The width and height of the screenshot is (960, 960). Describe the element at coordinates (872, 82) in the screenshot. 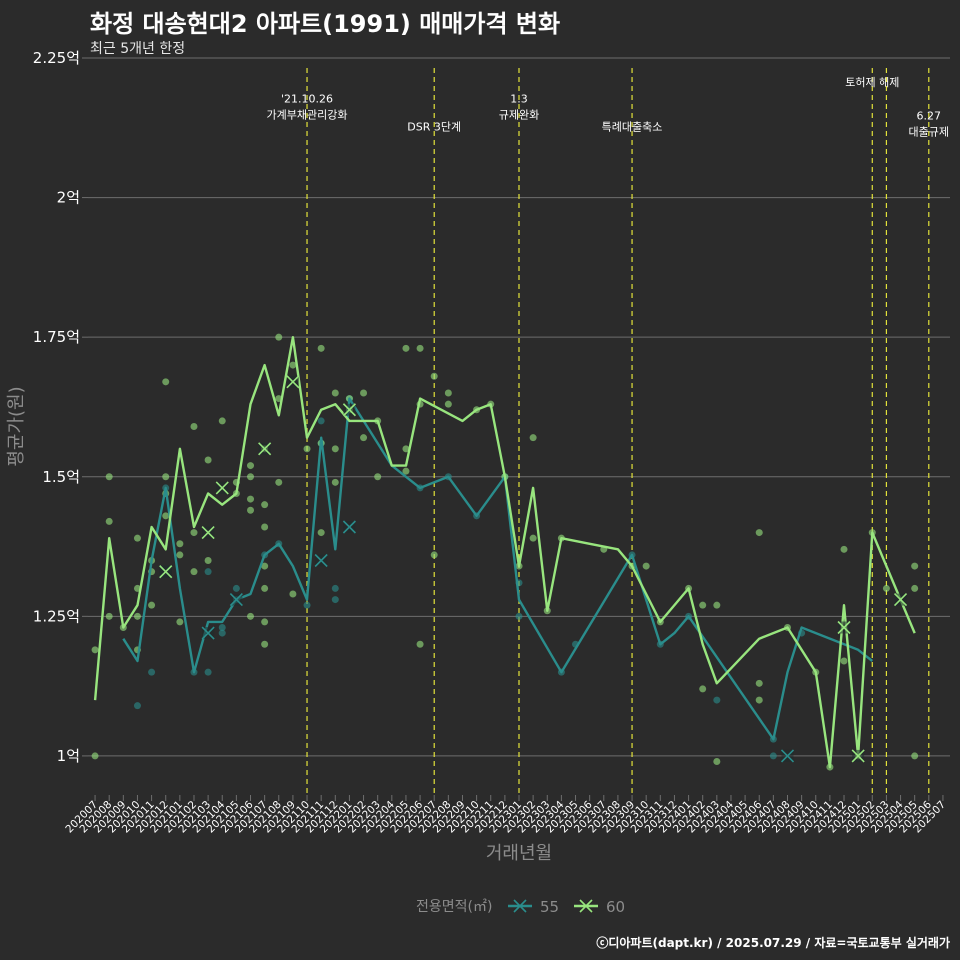

I see `event-label: 토허제 해제` at that location.